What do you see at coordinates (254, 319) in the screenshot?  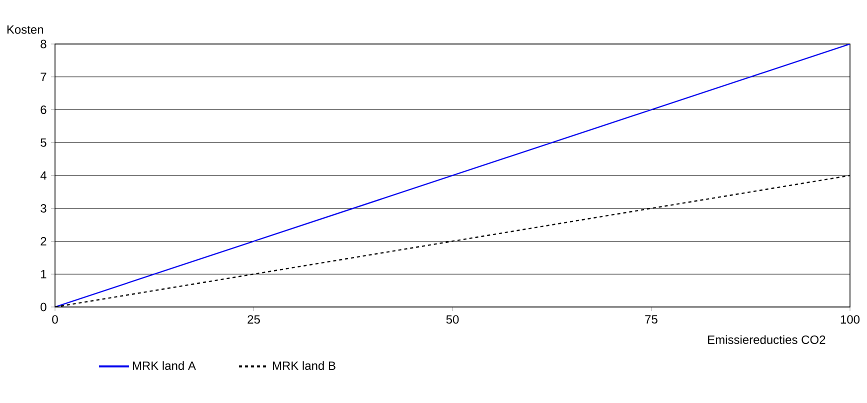 I see `x-tick-label: 25` at bounding box center [254, 319].